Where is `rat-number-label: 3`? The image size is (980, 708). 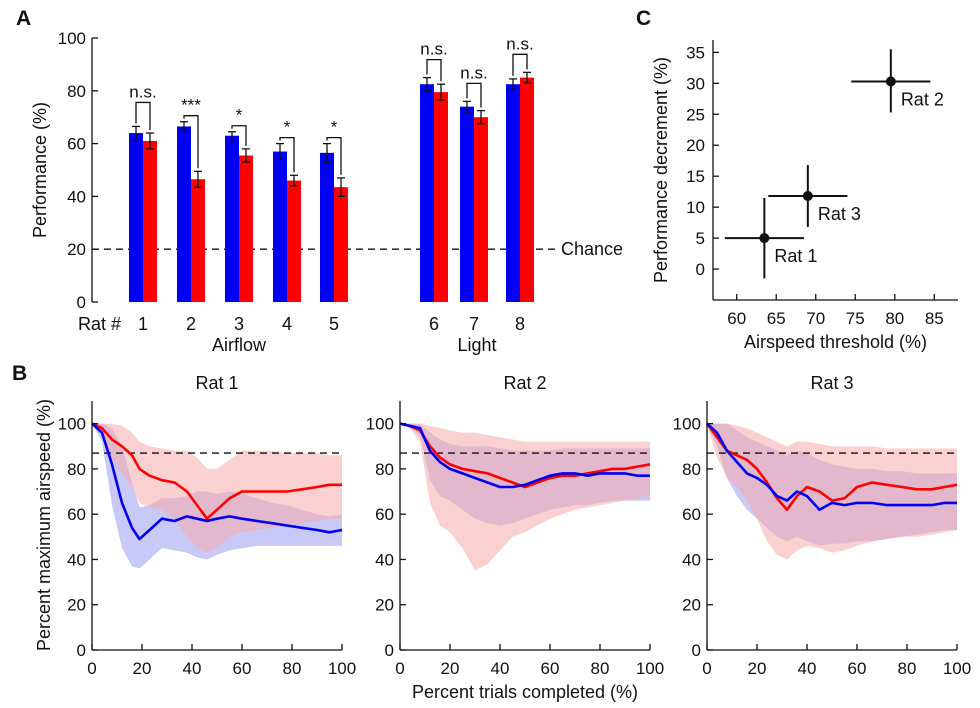 rat-number-label: 3 is located at coordinates (239, 324).